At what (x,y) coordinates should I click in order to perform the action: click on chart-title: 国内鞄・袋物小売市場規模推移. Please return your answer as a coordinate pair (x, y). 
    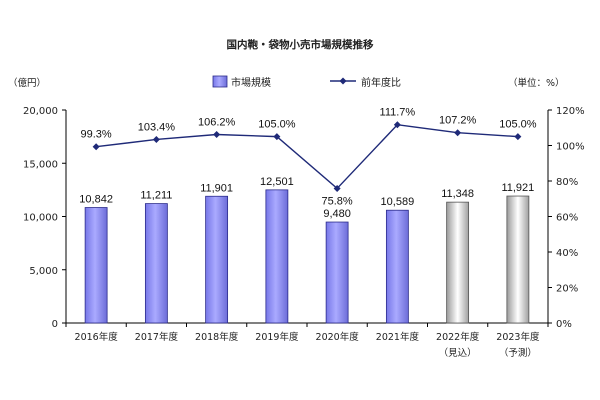
    Looking at the image, I should click on (300, 44).